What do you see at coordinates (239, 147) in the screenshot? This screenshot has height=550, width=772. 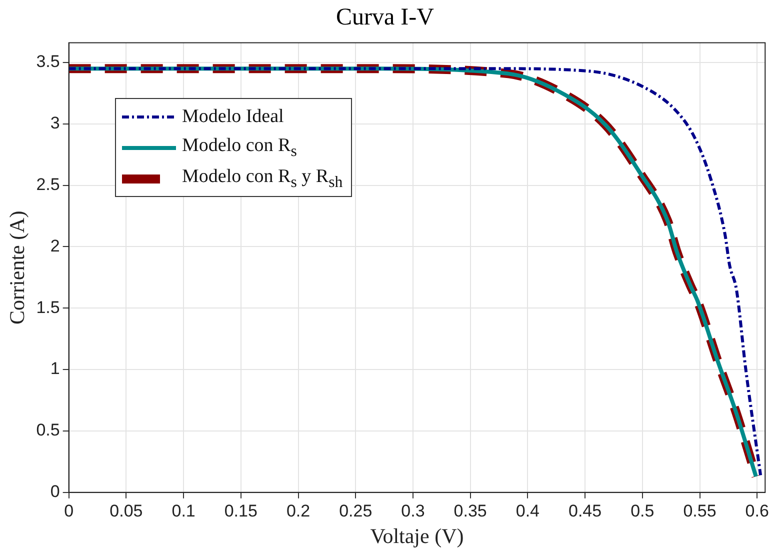 I see `legend-label: Modelo con R$_{s}$` at bounding box center [239, 147].